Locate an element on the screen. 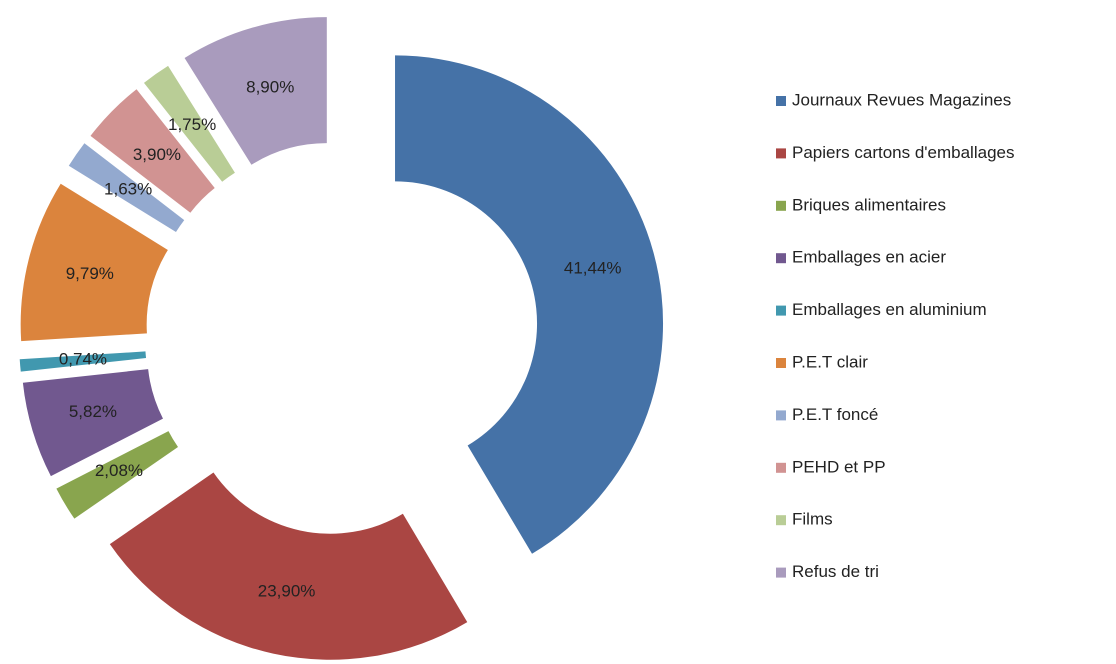 This screenshot has height=664, width=1116. data-label: 3,90% is located at coordinates (157, 154).